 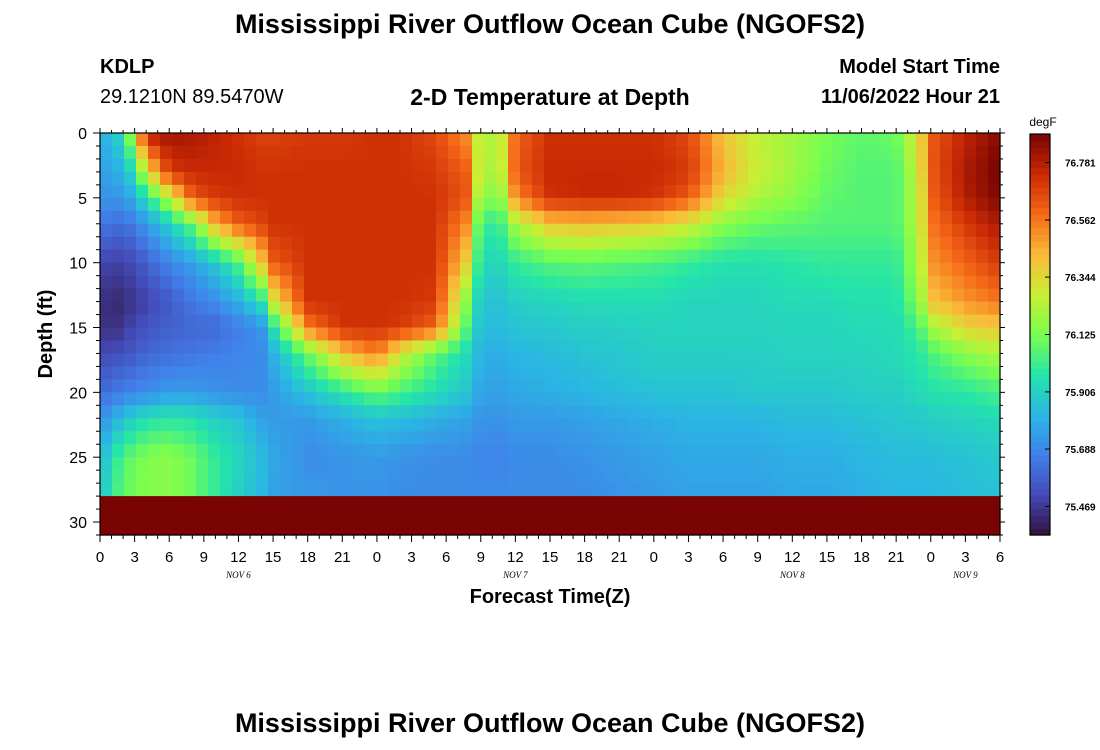 What do you see at coordinates (273, 557) in the screenshot?
I see `x-tick-label: 15` at bounding box center [273, 557].